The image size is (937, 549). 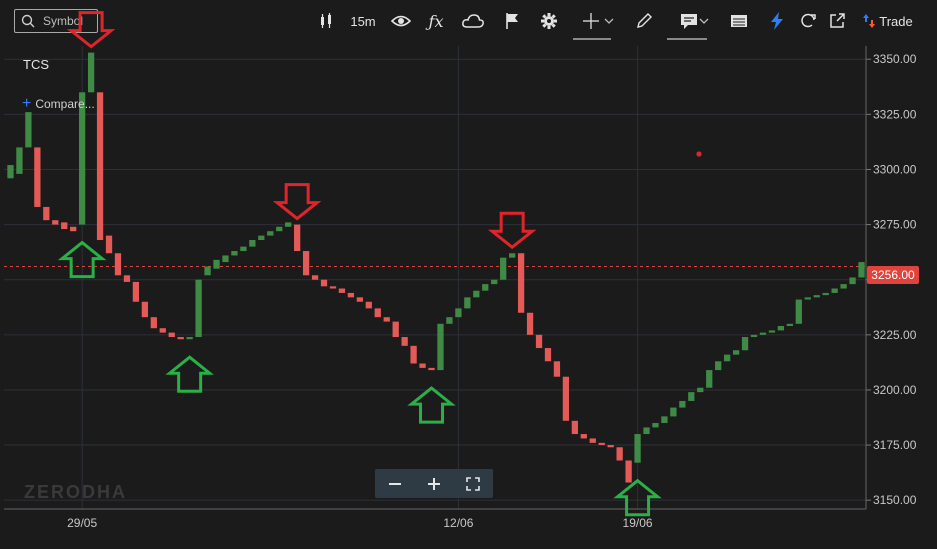 What do you see at coordinates (327, 21) in the screenshot?
I see `chart-type-button` at bounding box center [327, 21].